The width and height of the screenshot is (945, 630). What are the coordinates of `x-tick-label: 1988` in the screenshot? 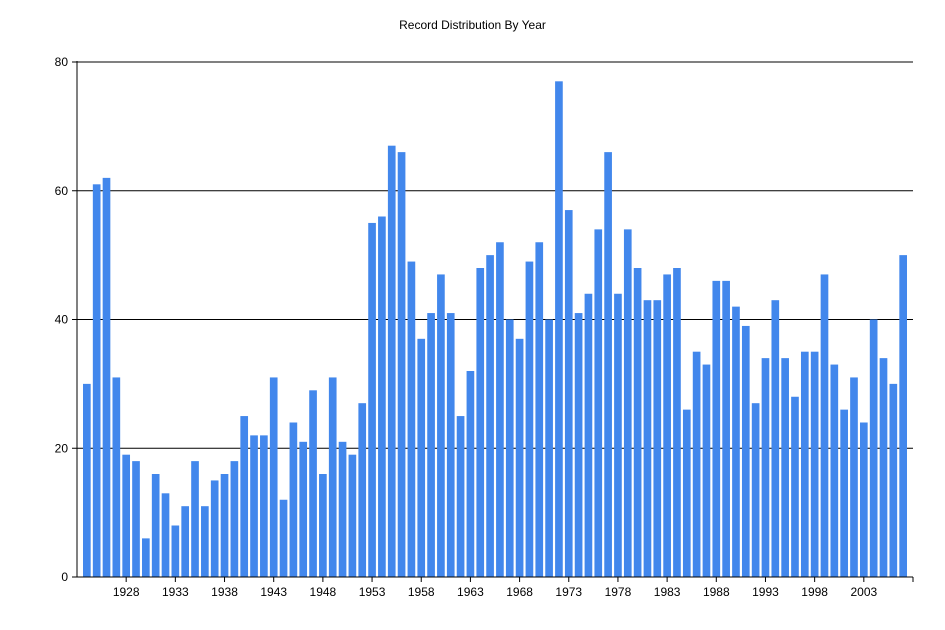 It's located at (716, 592).